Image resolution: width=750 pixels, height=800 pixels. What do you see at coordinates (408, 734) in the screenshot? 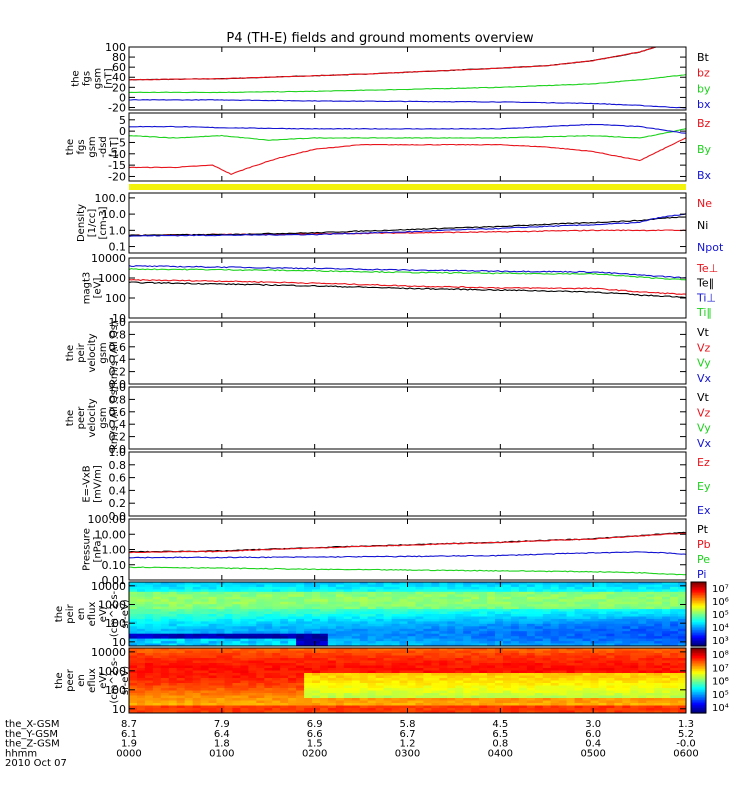
I see `x-axis-value: 6.7` at bounding box center [408, 734].